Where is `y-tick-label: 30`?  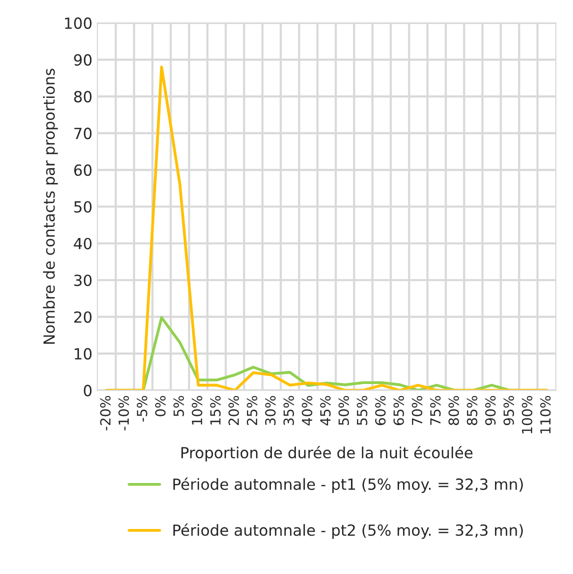 y-tick-label: 30 is located at coordinates (83, 280).